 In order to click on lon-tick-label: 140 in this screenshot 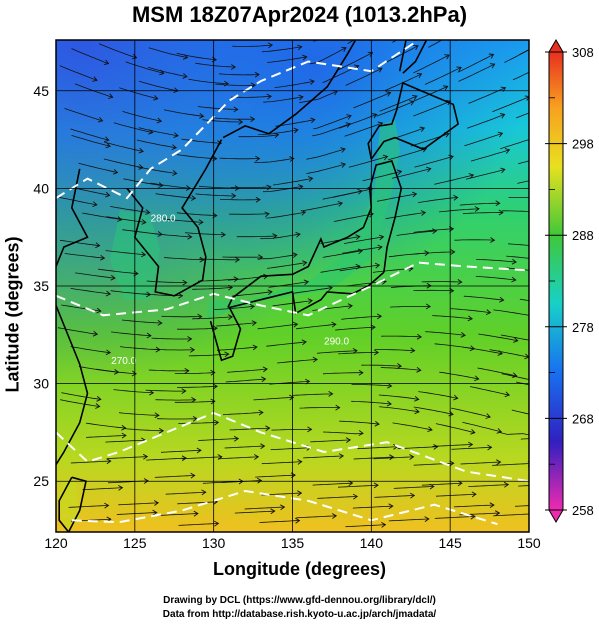, I will do `click(372, 543)`.